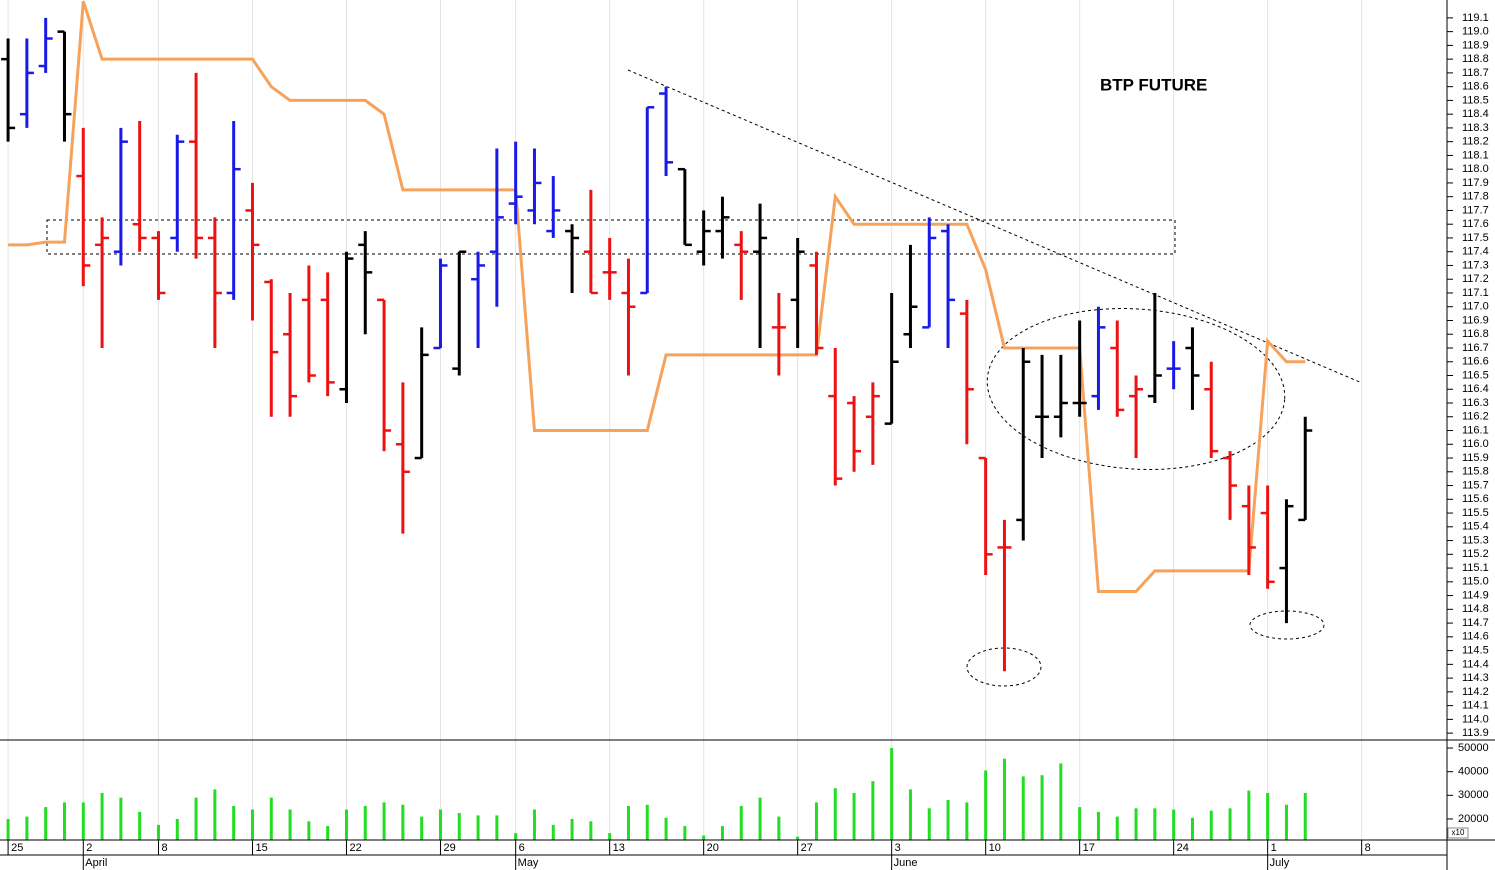  What do you see at coordinates (1475, 609) in the screenshot?
I see `y-tick-label: 114.8` at bounding box center [1475, 609].